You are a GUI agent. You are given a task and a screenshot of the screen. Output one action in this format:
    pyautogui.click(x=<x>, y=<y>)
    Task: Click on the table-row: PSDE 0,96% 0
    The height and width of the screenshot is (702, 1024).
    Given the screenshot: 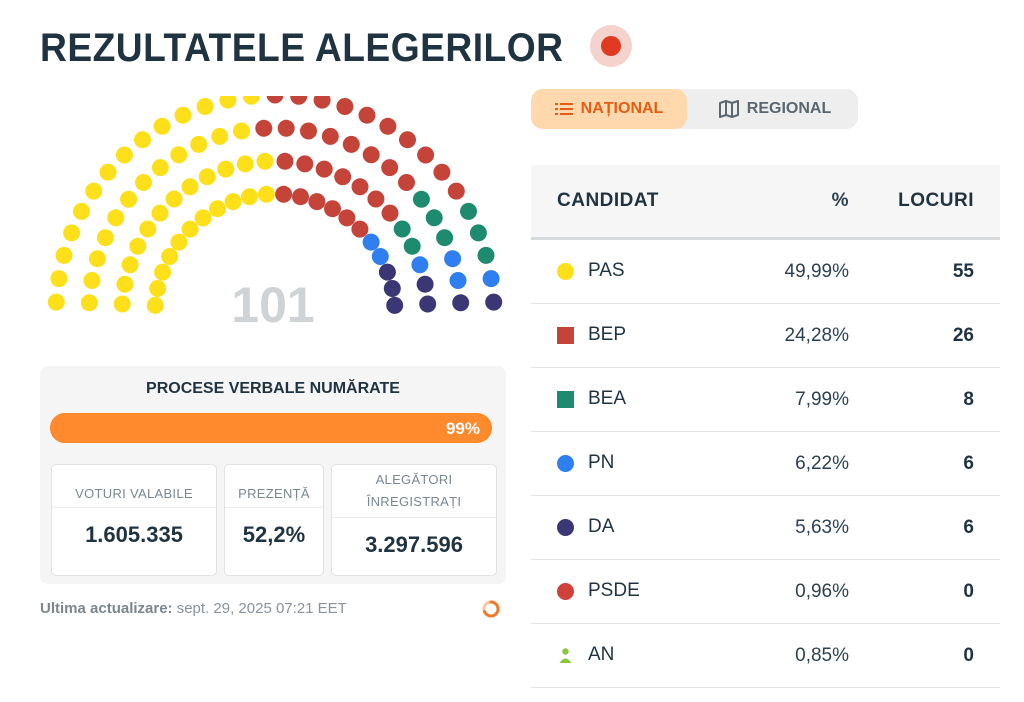 What is the action you would take?
    pyautogui.click(x=765, y=591)
    